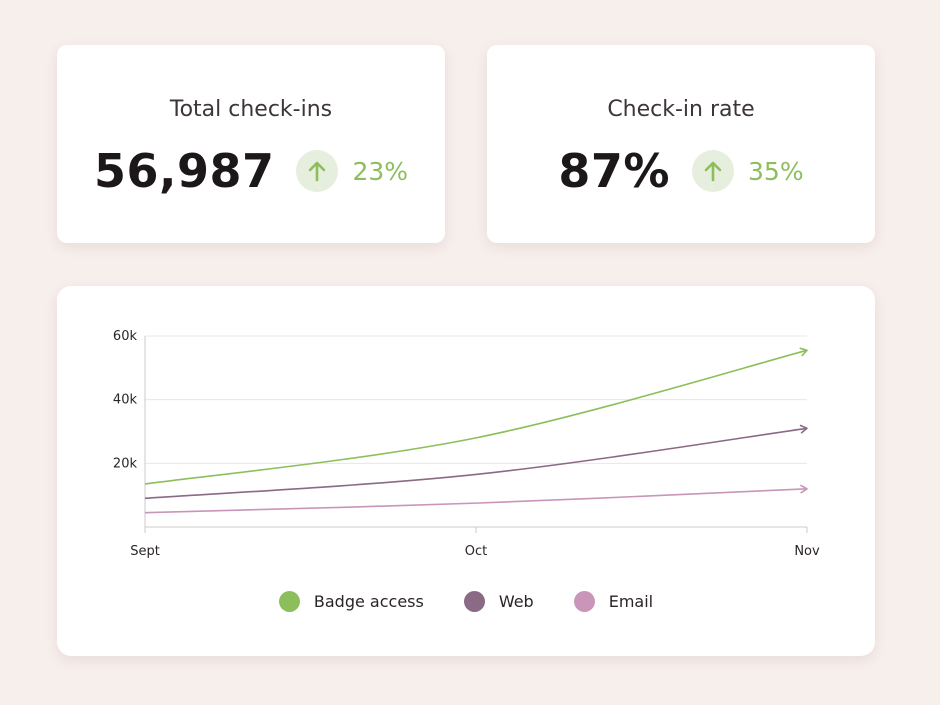 Image resolution: width=940 pixels, height=705 pixels. Describe the element at coordinates (251, 109) in the screenshot. I see `kpi-title: Total check-ins` at that location.